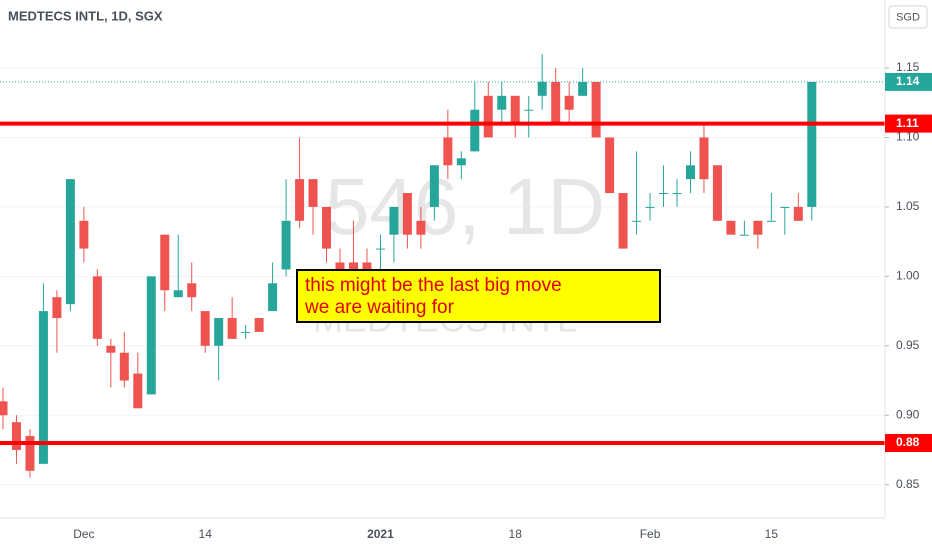  I want to click on y-tick-label: 1.00, so click(908, 276).